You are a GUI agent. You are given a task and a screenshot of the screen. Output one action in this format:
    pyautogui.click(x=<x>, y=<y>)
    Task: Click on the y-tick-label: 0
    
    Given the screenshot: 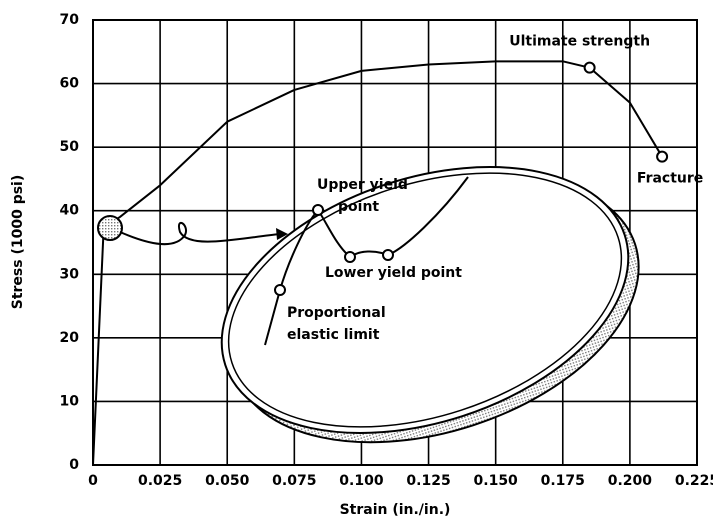 What is the action you would take?
    pyautogui.click(x=74, y=465)
    